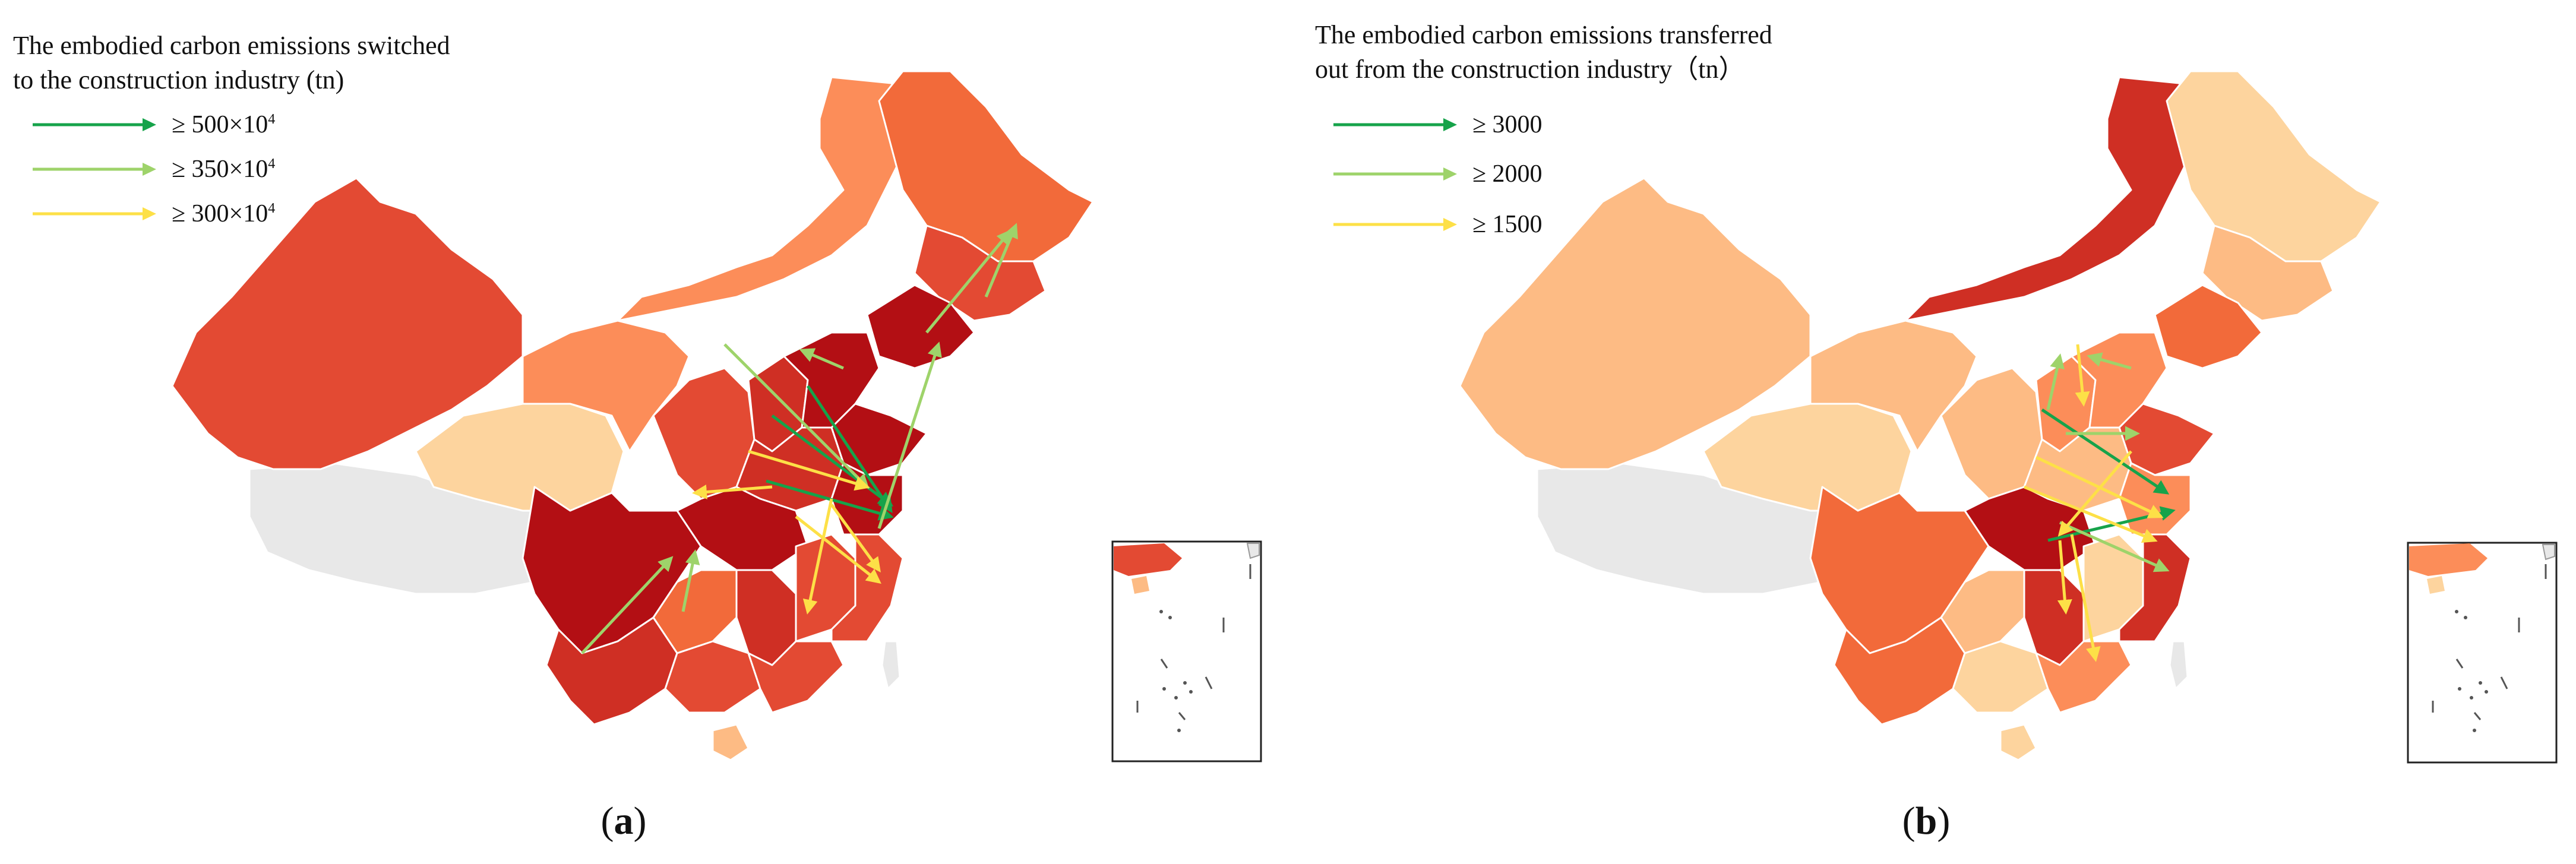 This screenshot has width=2576, height=864. I want to click on south-china-sea-inset-b, so click(2482, 653).